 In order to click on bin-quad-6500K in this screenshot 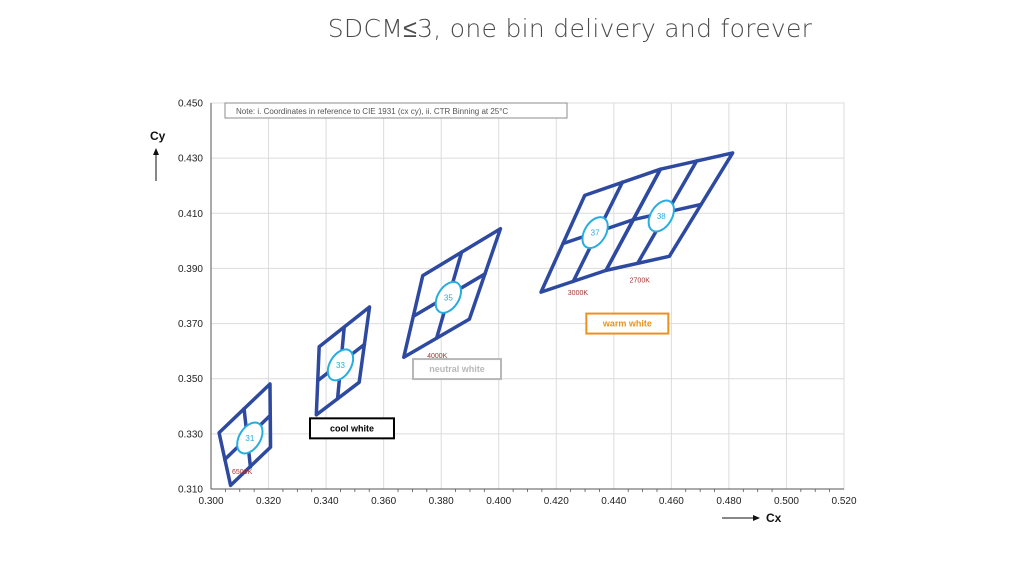, I will do `click(245, 435)`.